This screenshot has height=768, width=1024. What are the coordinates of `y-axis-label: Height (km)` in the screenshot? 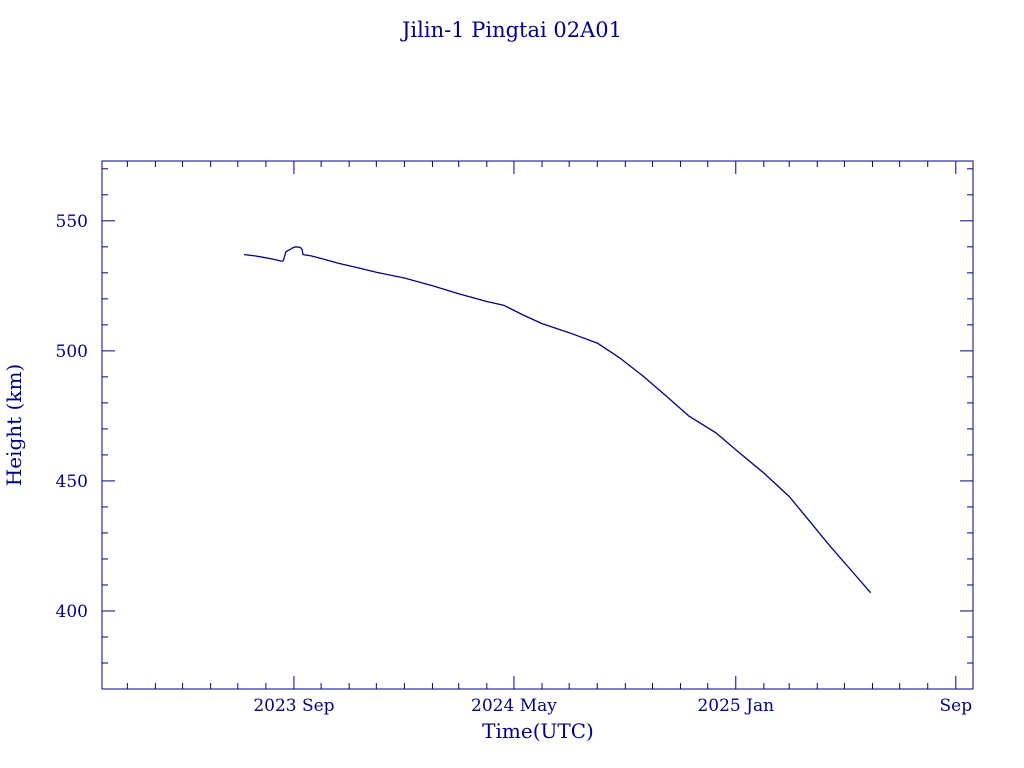 It's located at (14, 425).